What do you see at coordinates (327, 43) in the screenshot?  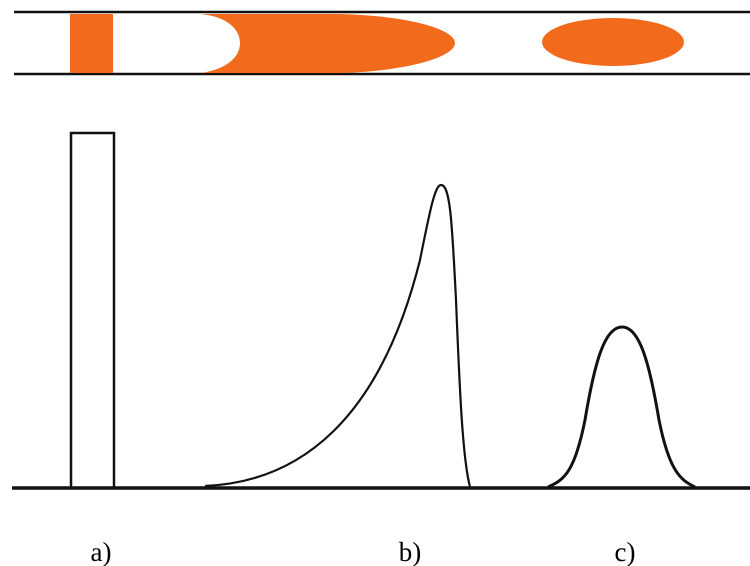 I see `laminar-flow-slug` at bounding box center [327, 43].